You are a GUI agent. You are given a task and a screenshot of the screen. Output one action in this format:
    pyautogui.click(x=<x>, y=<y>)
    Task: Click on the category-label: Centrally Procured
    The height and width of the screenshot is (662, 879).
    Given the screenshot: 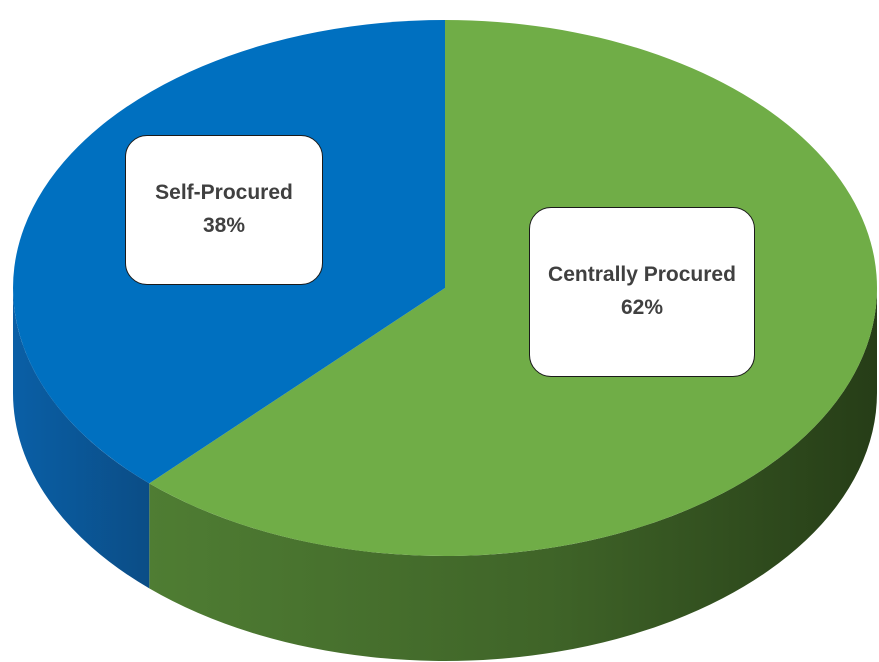 What is the action you would take?
    pyautogui.click(x=642, y=275)
    